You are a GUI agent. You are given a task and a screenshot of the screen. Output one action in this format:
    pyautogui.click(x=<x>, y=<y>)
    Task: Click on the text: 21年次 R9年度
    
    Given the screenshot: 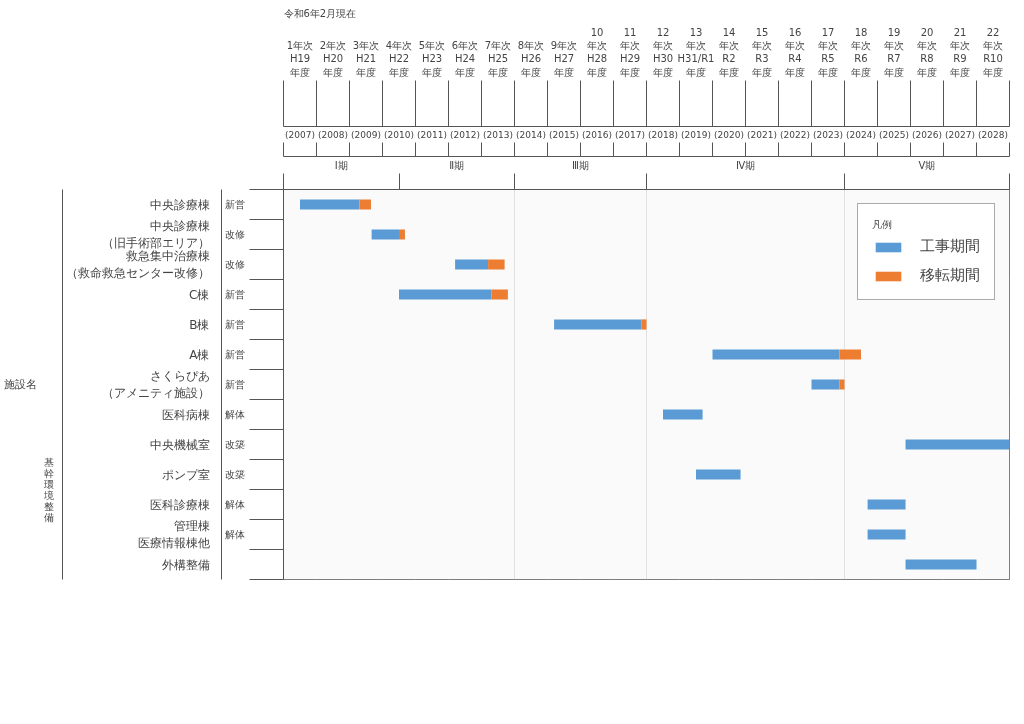 What is the action you would take?
    pyautogui.click(x=960, y=52)
    